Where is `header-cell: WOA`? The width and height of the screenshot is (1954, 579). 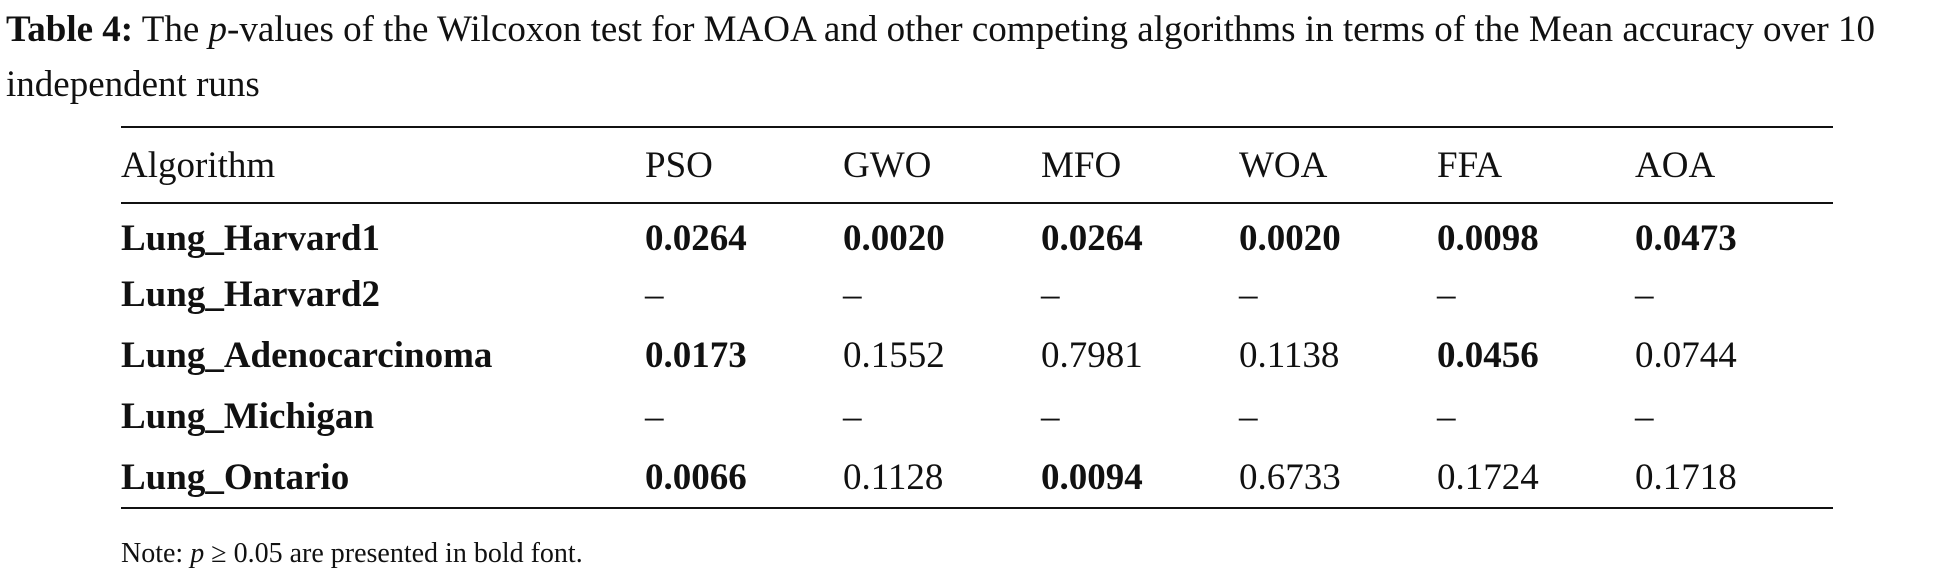
header-cell: WOA is located at coordinates (1283, 165).